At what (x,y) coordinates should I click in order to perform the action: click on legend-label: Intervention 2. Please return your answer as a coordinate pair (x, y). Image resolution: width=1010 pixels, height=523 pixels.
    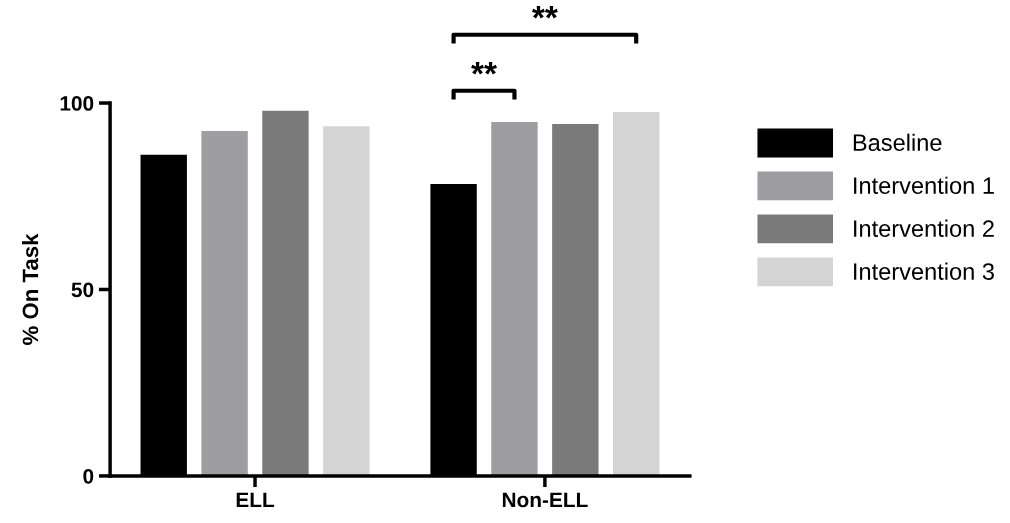
    Looking at the image, I should click on (924, 228).